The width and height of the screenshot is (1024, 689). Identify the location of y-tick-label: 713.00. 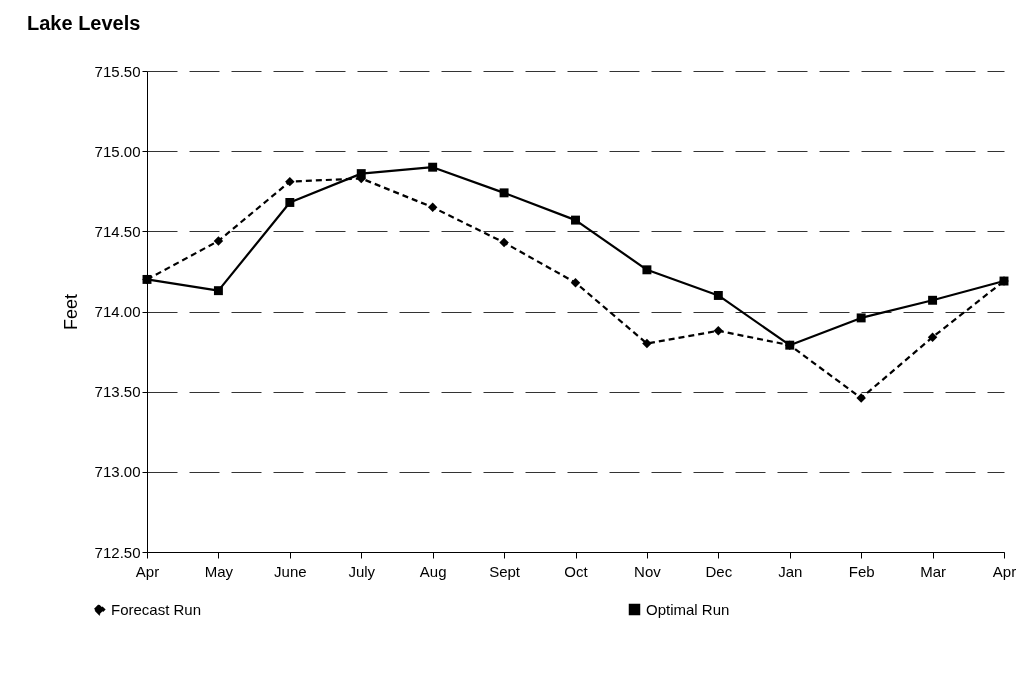
(117, 472).